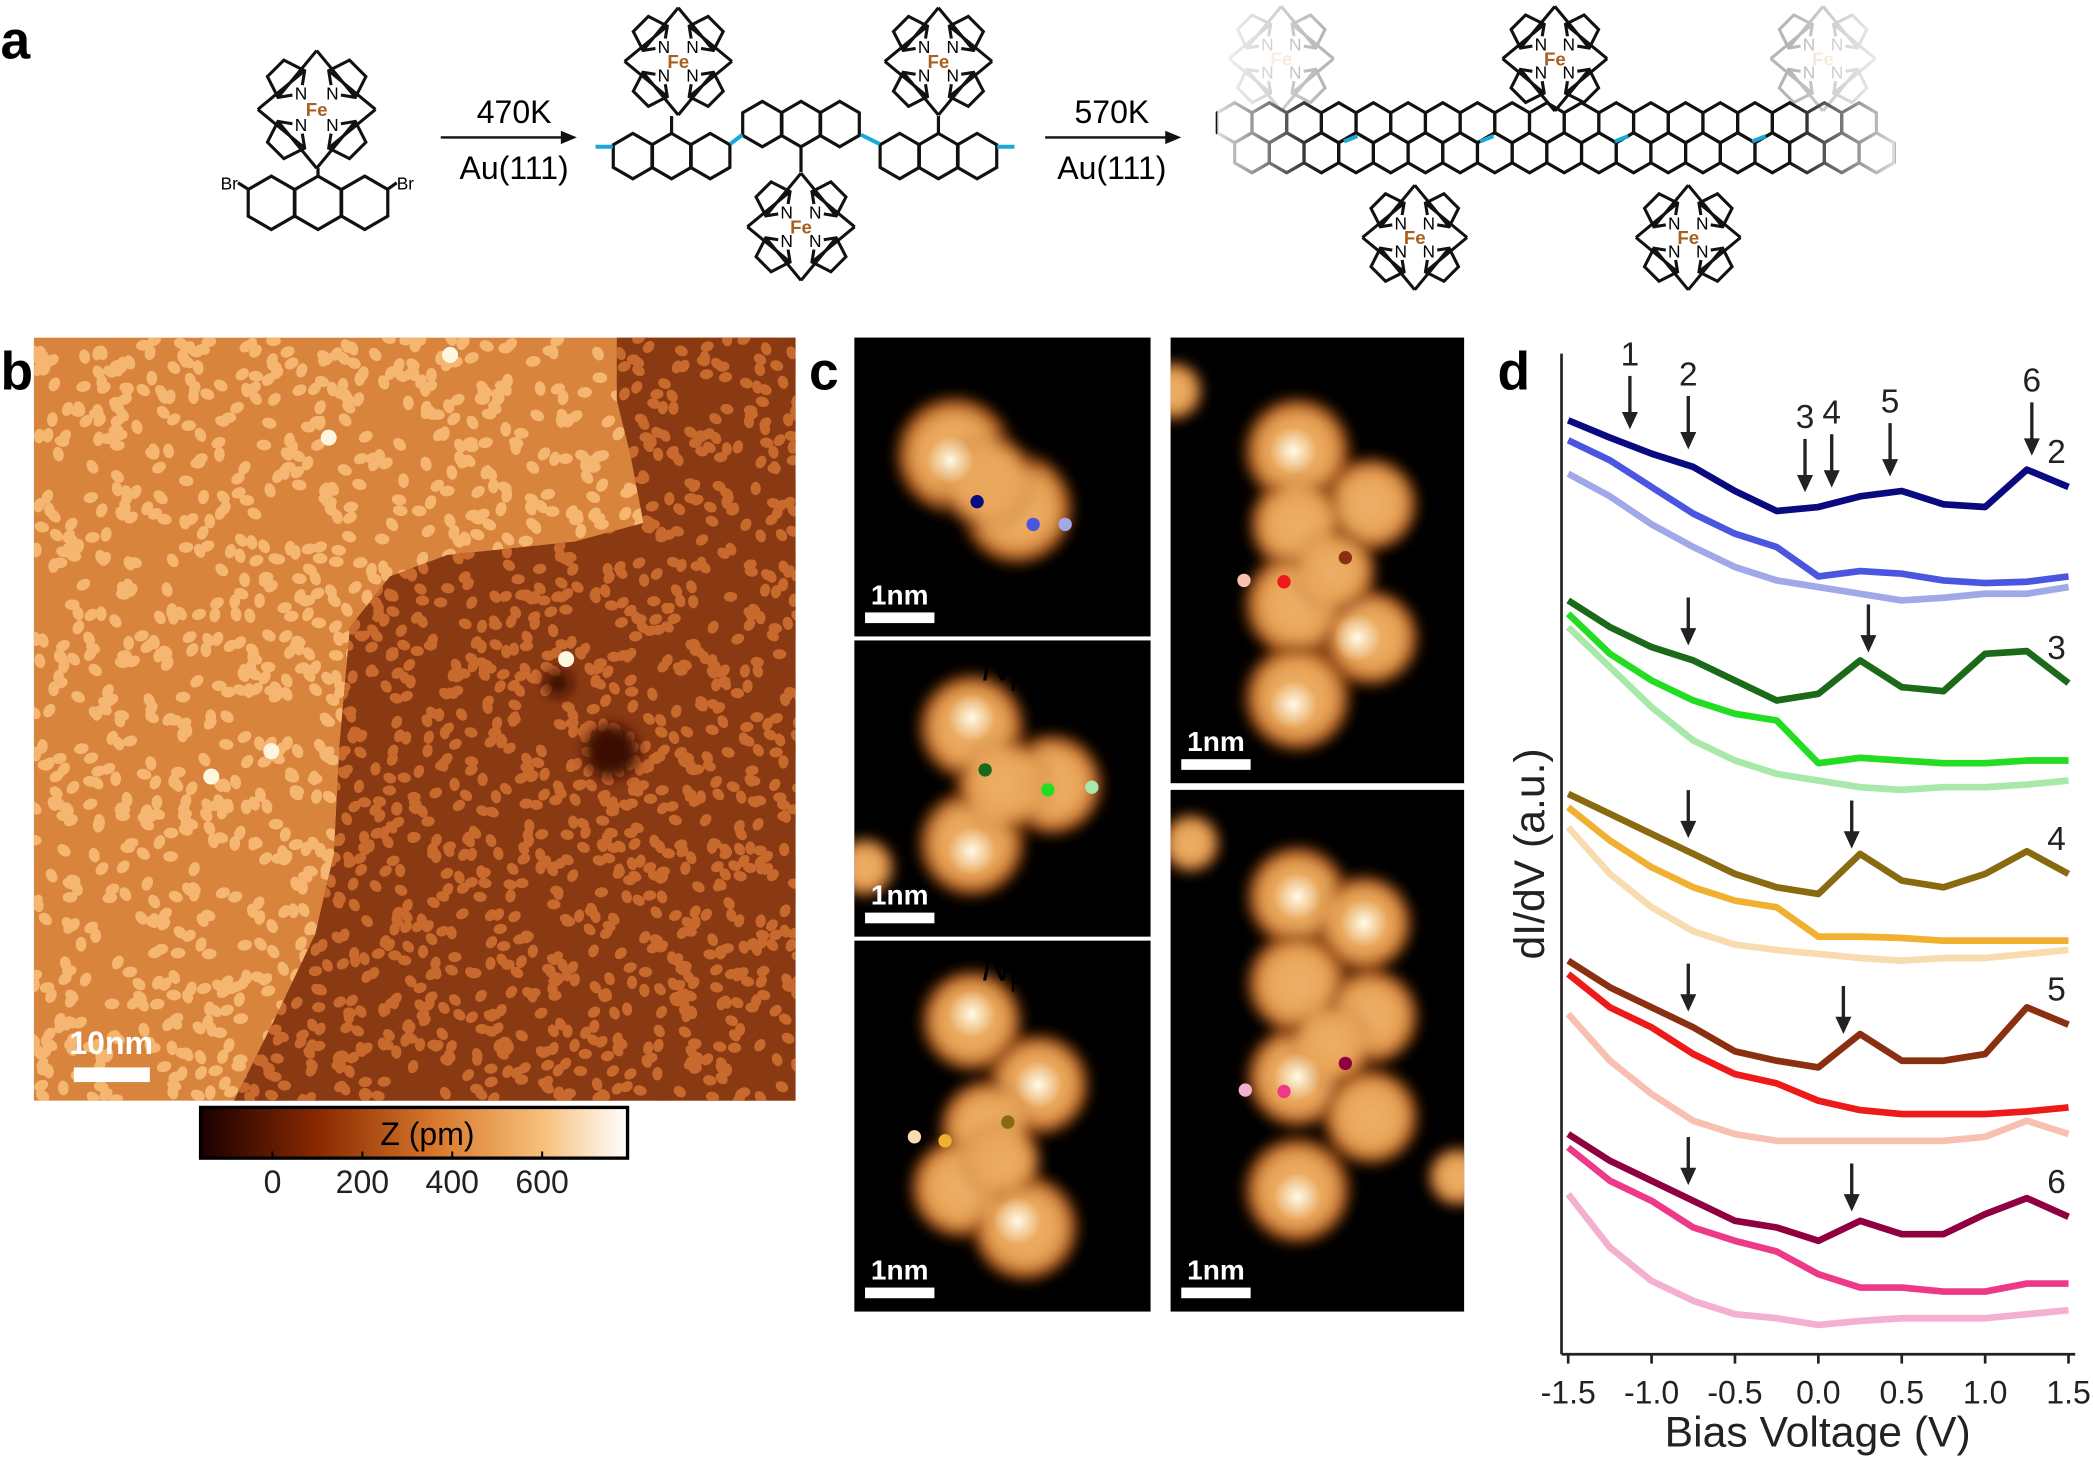  What do you see at coordinates (952, 47) in the screenshot?
I see `atom-n: N` at bounding box center [952, 47].